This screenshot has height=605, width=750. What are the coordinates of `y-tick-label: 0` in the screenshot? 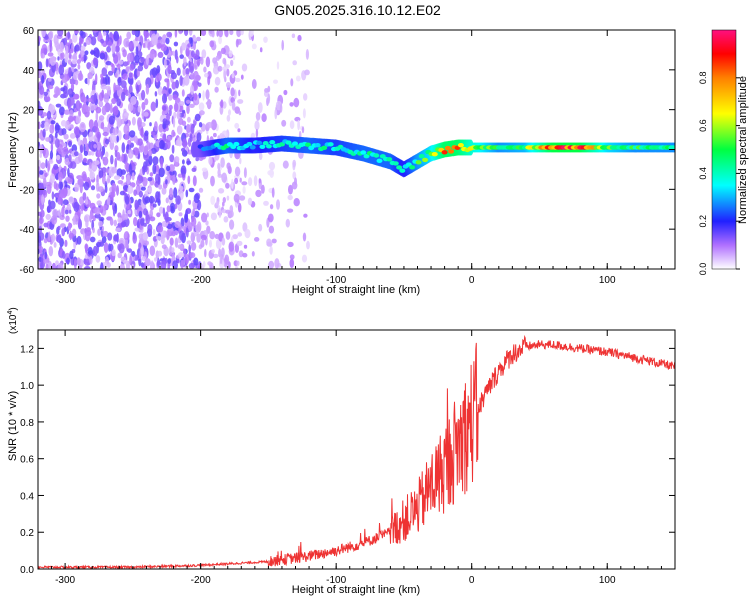 It's located at (31, 151).